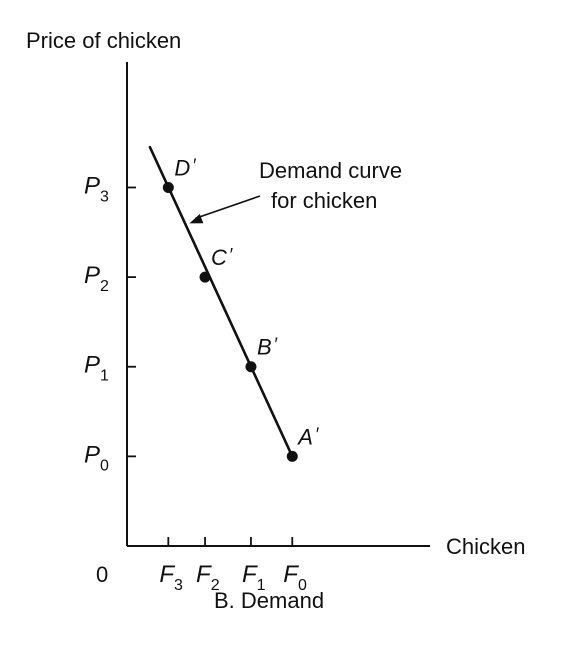 The image size is (578, 652). I want to click on y-tick-label-0: P0, so click(96, 457).